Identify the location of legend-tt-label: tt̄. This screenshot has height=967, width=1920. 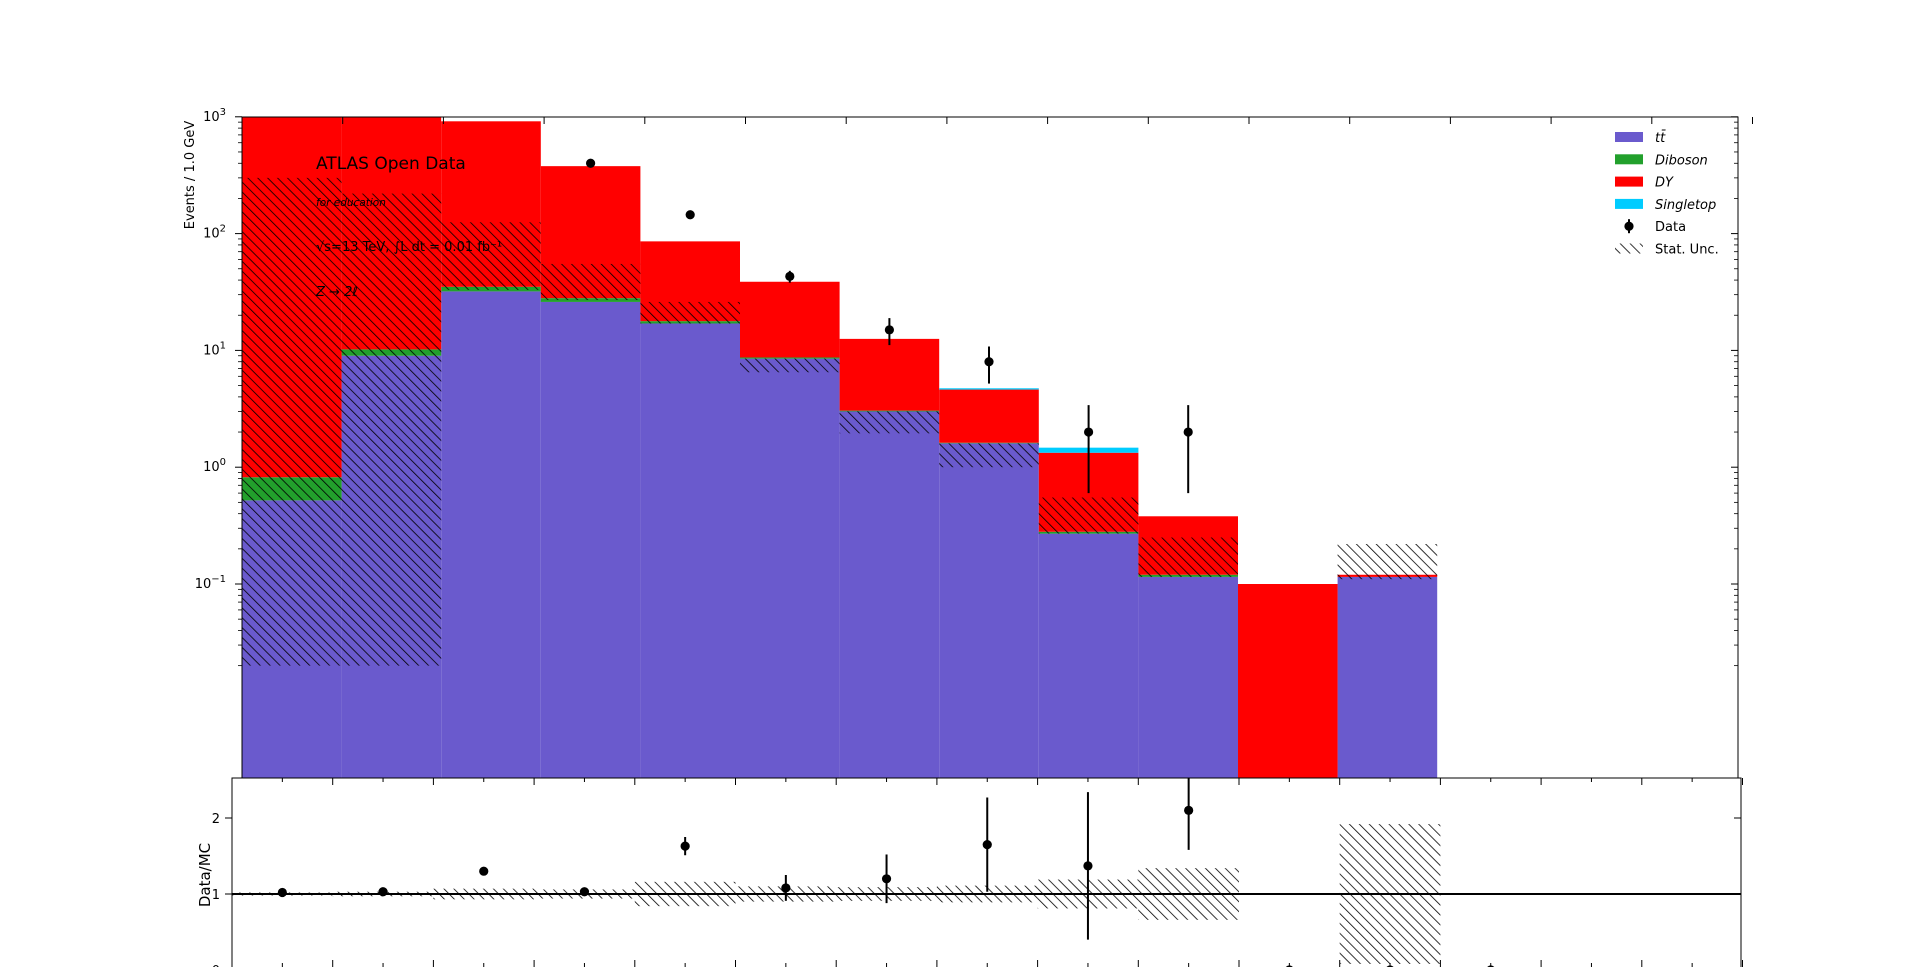
(1660, 138).